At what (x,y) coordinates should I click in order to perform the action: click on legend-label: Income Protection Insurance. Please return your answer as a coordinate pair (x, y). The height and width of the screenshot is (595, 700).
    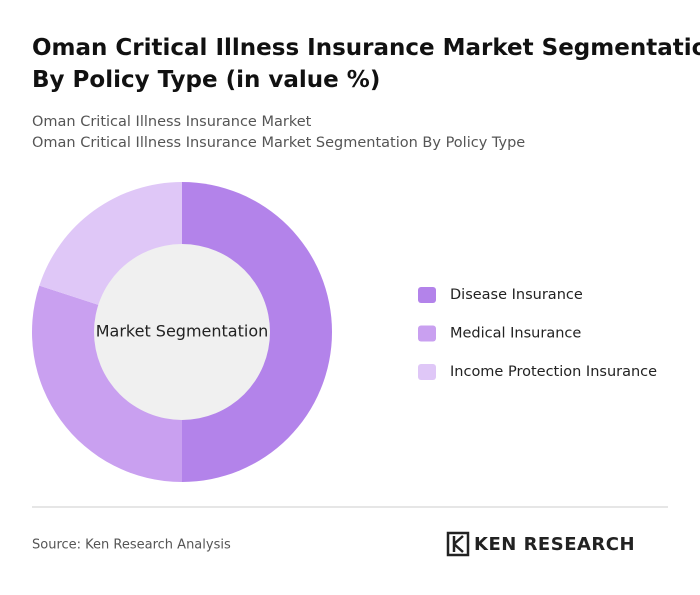
    Looking at the image, I should click on (553, 372).